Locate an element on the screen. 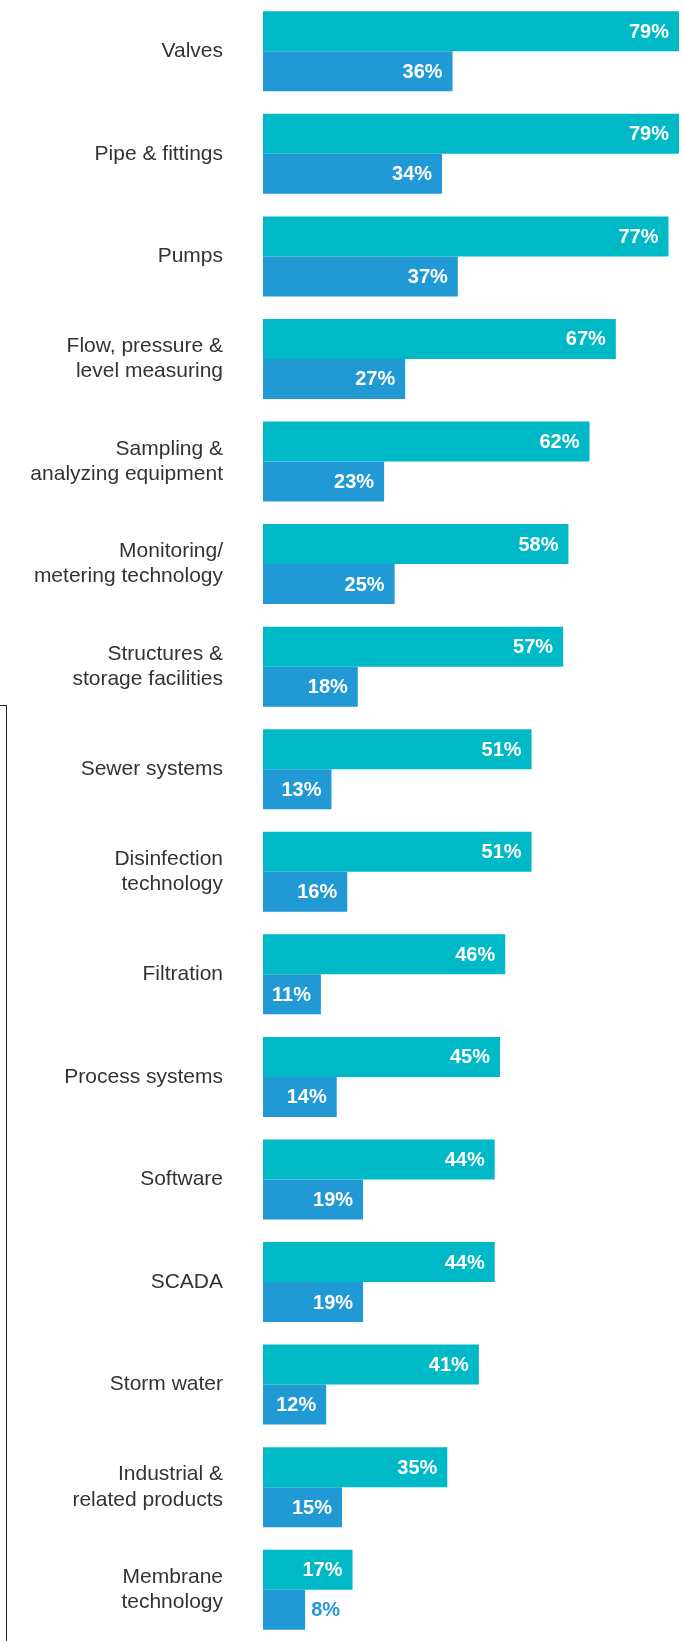 The image size is (684, 1641). y-tick-label: SCADA is located at coordinates (186, 1280).